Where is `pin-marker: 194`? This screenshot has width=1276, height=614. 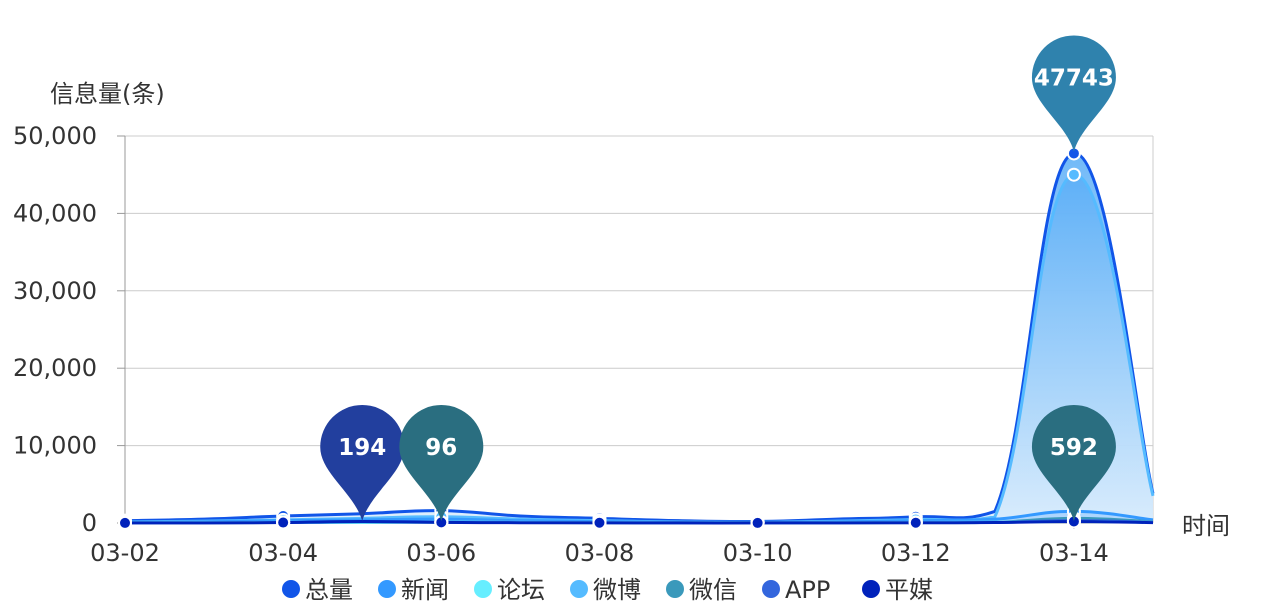
pin-marker: 194 is located at coordinates (362, 463).